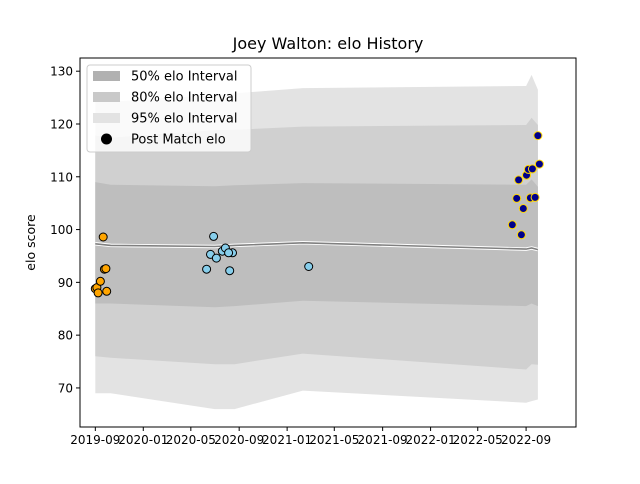 The height and width of the screenshot is (484, 640). I want to click on y-tick-label-3: 100, so click(61, 230).